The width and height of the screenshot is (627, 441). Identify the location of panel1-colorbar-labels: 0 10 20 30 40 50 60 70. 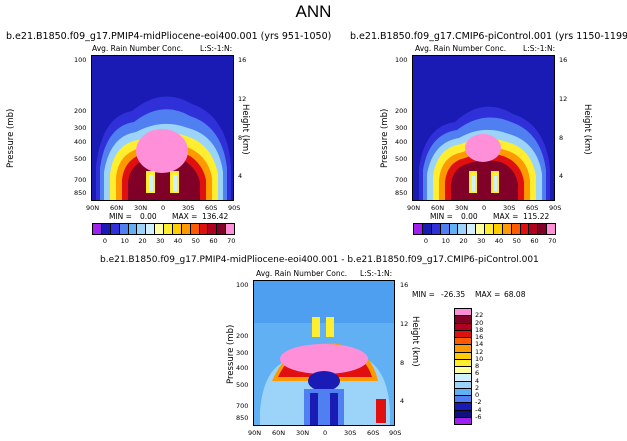
(164, 242).